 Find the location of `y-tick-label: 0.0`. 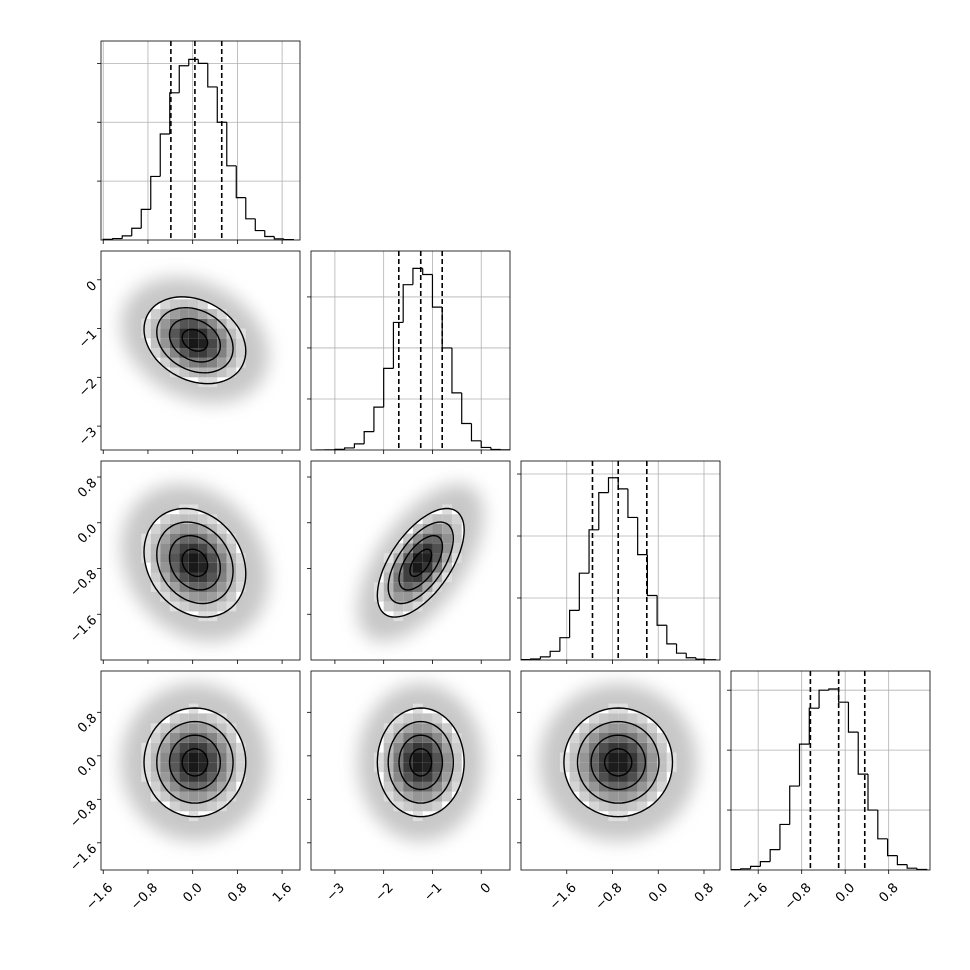

y-tick-label: 0.0 is located at coordinates (87, 767).